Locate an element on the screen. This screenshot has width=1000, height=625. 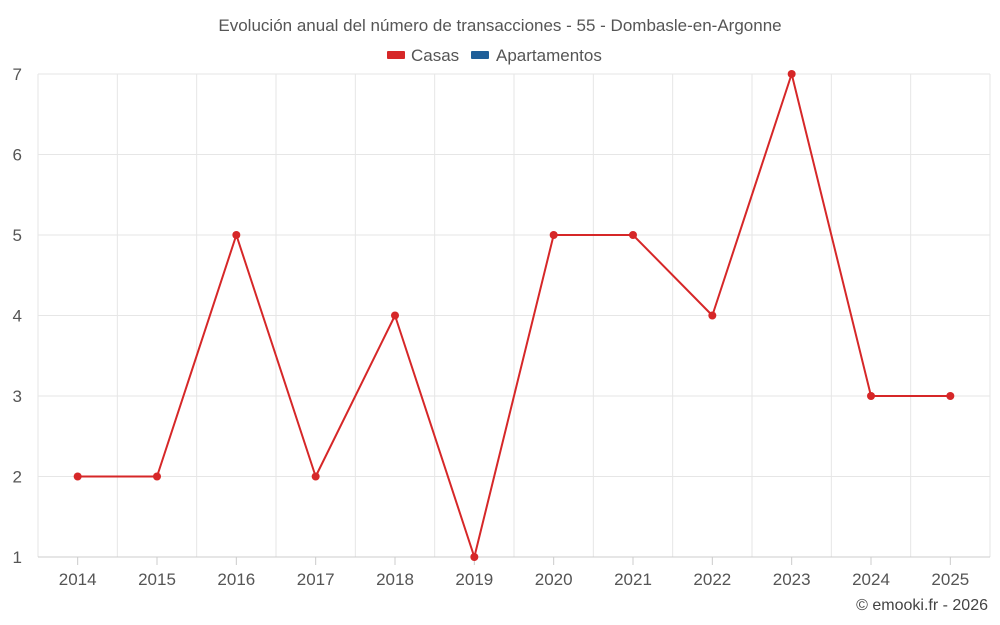
data-point-casas-2021 is located at coordinates (633, 235).